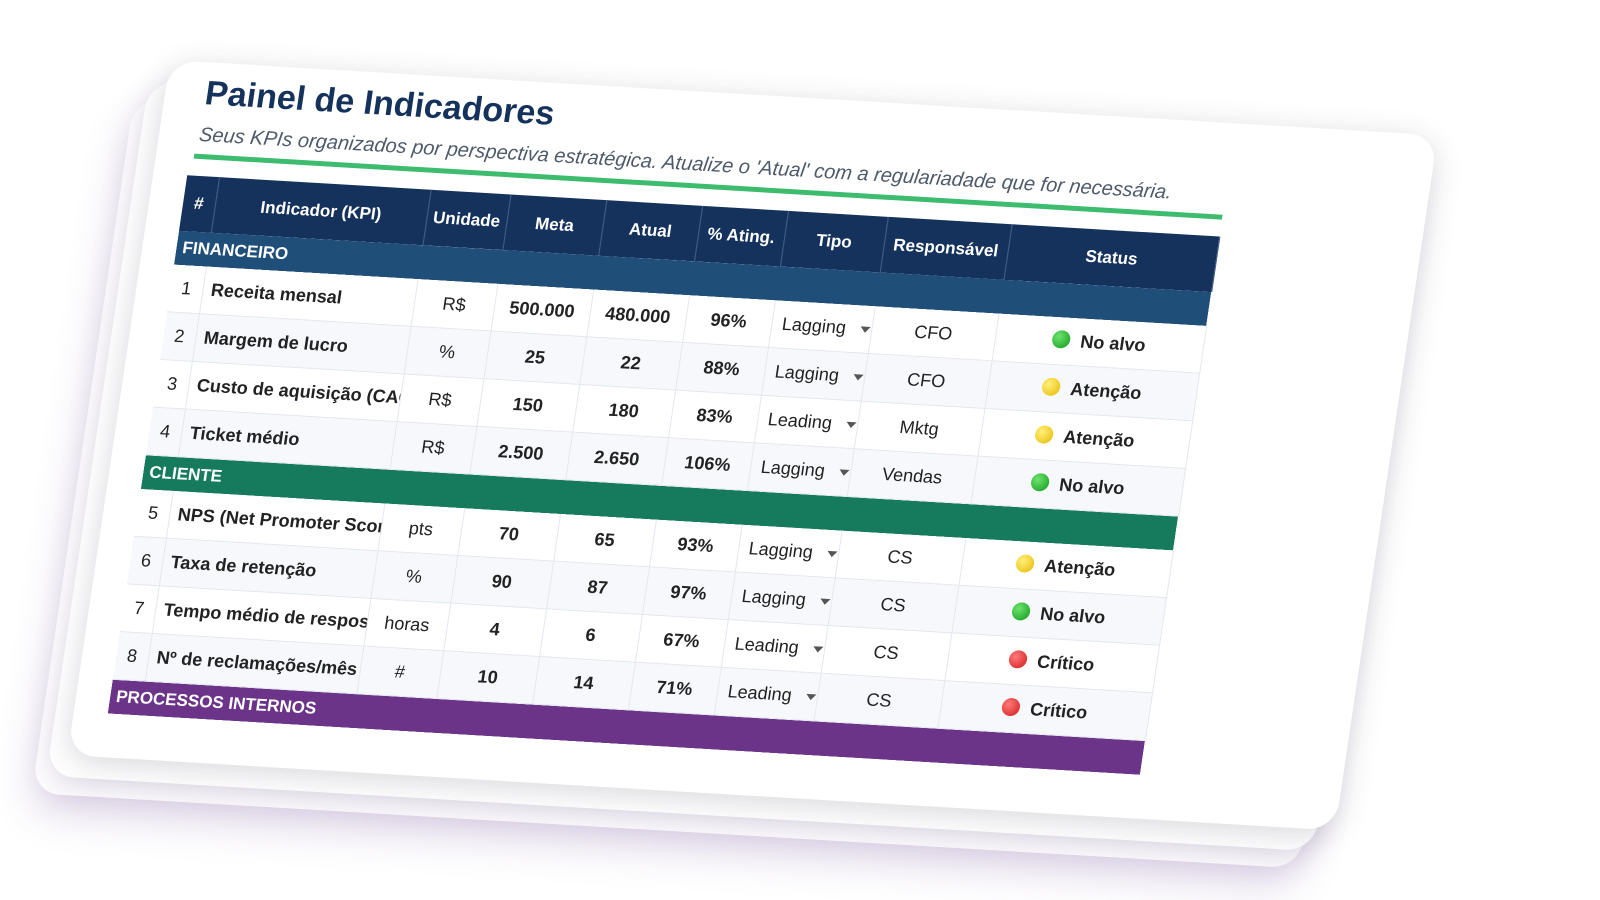 The image size is (1600, 900). I want to click on target-cell: 4, so click(495, 630).